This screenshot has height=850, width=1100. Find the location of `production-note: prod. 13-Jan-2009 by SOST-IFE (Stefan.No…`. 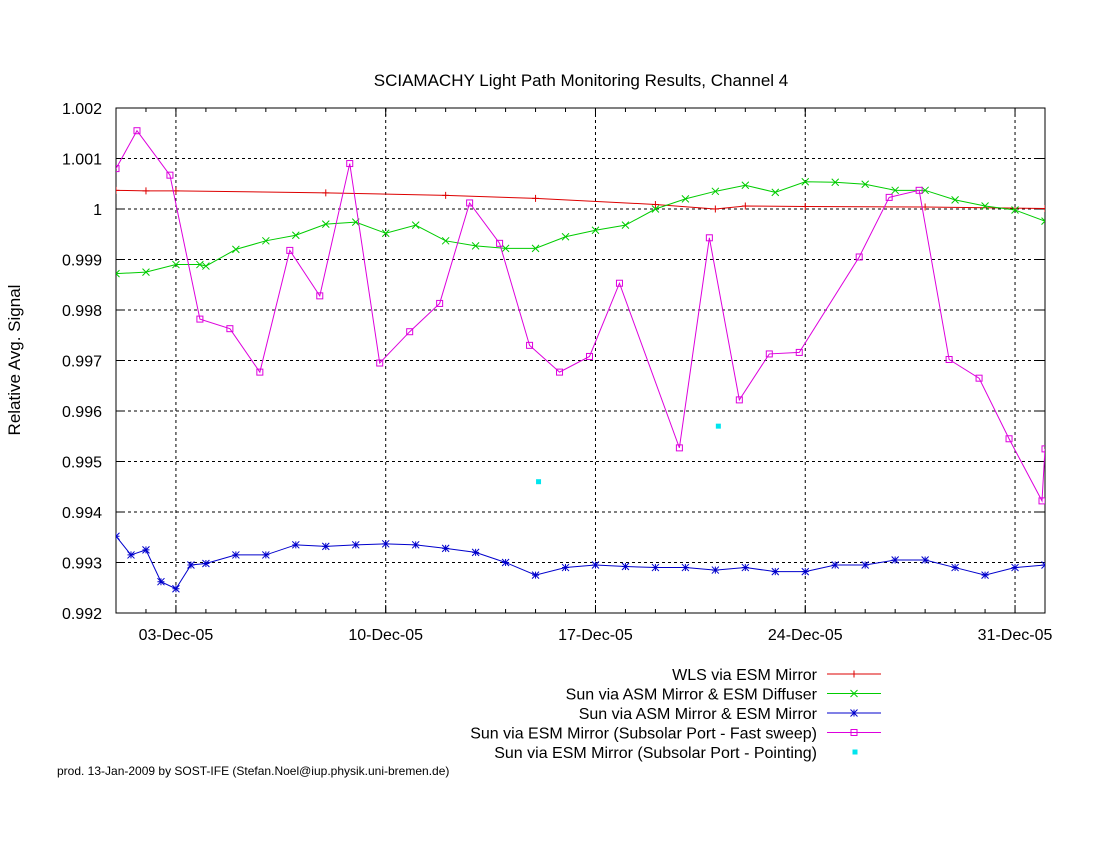

production-note: prod. 13-Jan-2009 by SOST-IFE (Stefan.No… is located at coordinates (253, 771).